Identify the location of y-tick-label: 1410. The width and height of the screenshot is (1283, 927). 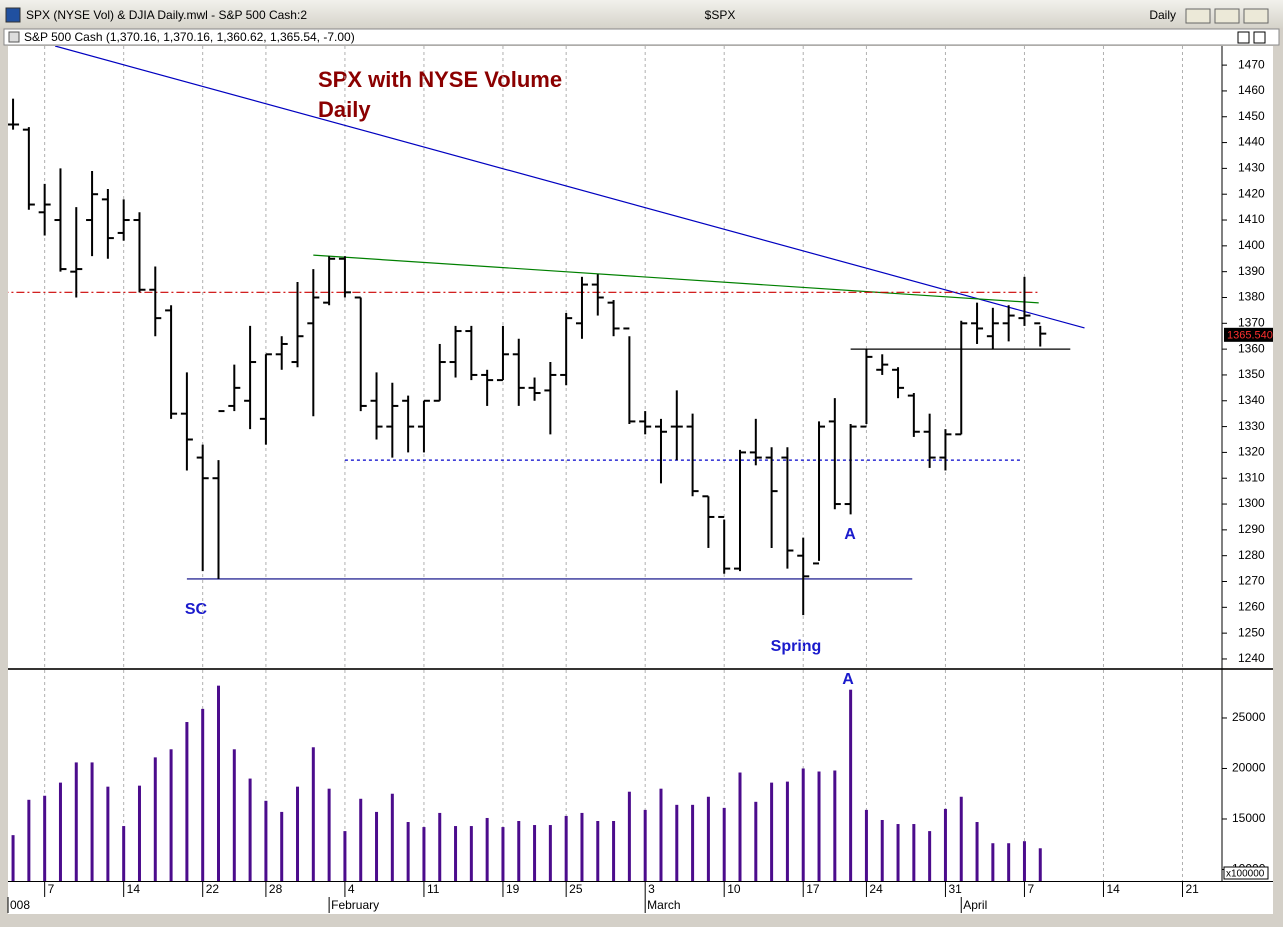
(1251, 219).